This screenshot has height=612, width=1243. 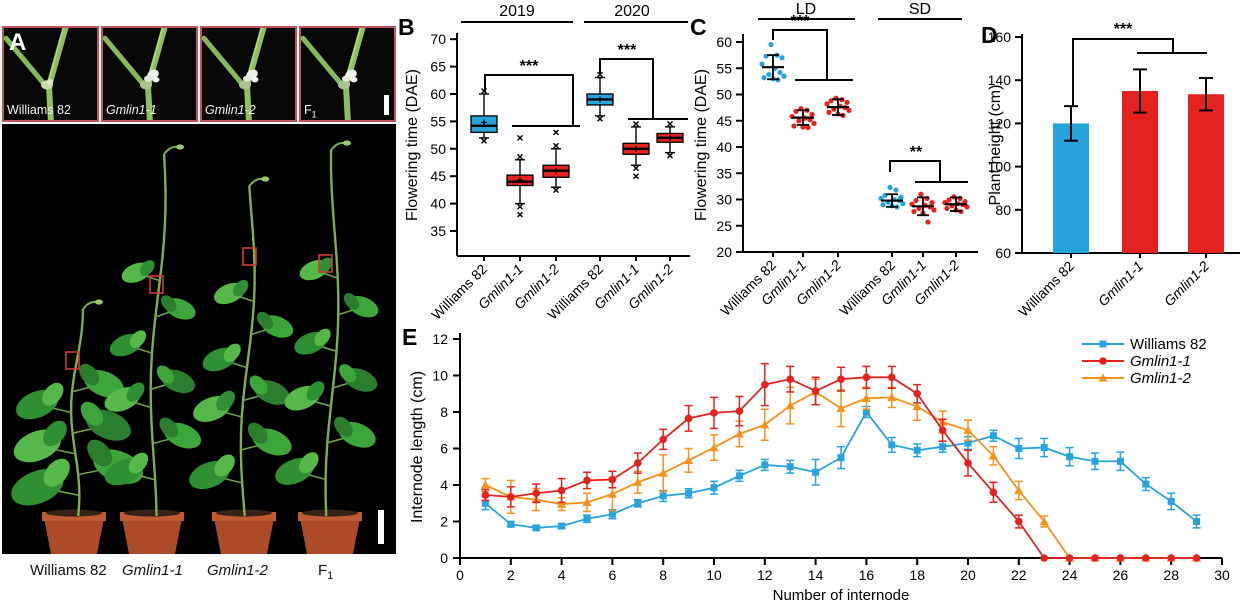 What do you see at coordinates (18, 42) in the screenshot?
I see `panel-label-a: A` at bounding box center [18, 42].